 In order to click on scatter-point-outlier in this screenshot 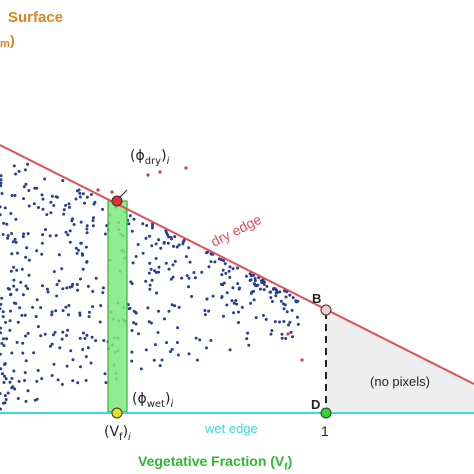, I will do `click(288, 334)`.